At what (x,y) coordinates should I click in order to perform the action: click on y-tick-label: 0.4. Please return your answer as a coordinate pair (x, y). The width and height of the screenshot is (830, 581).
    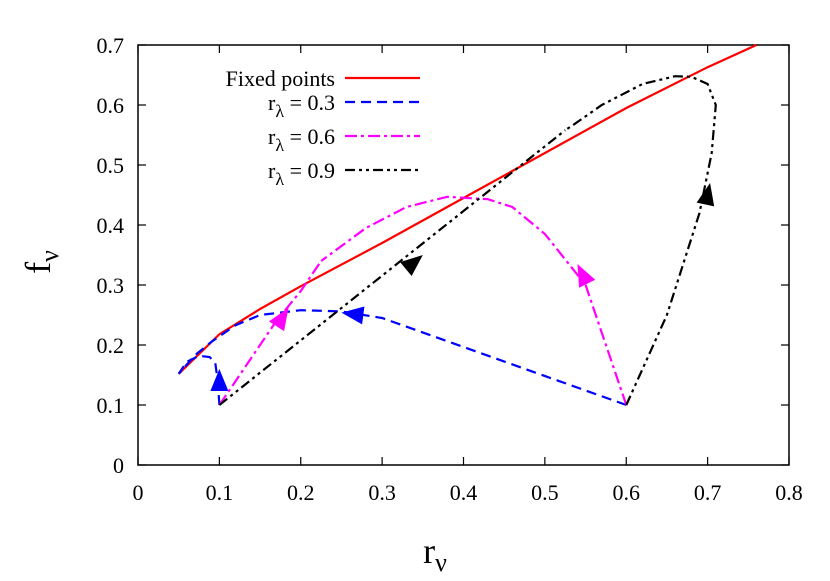
    Looking at the image, I should click on (111, 225).